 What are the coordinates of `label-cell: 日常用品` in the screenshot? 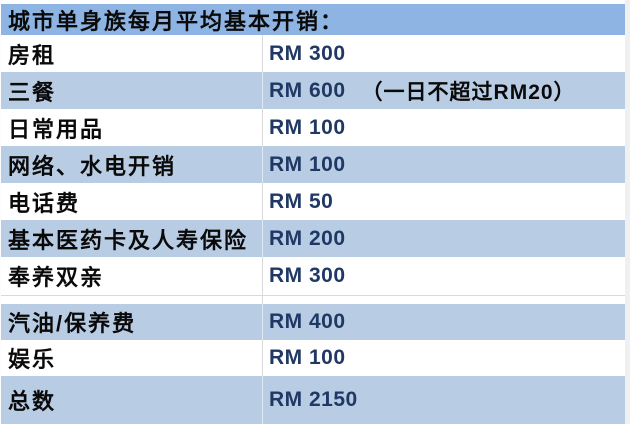 It's located at (132, 127).